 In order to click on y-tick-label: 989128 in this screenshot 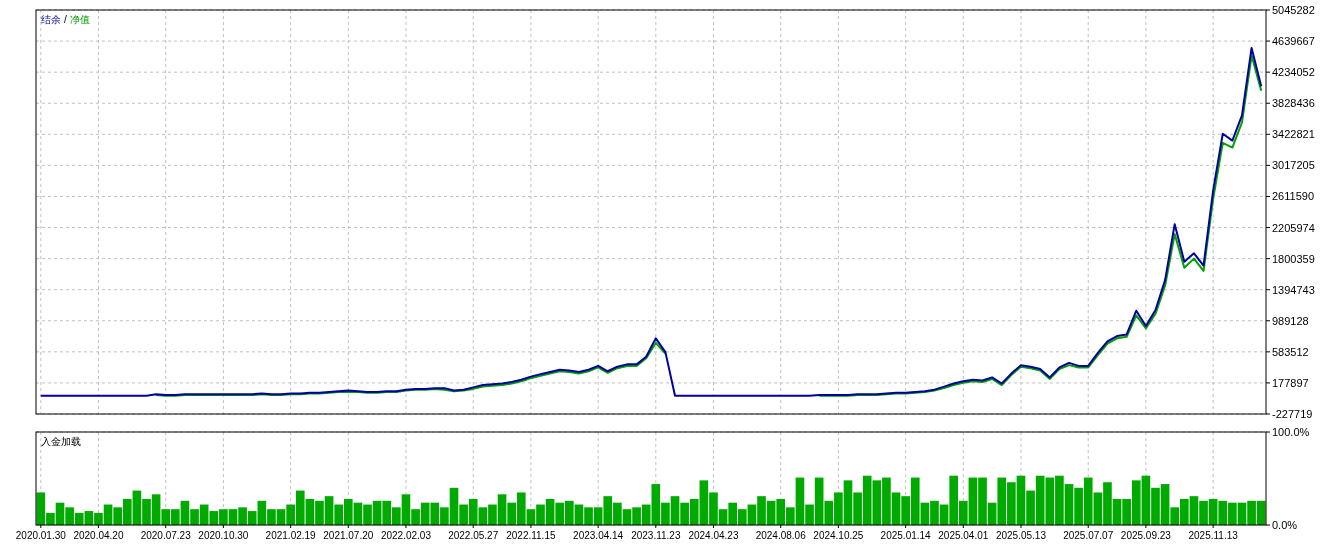, I will do `click(1290, 320)`.